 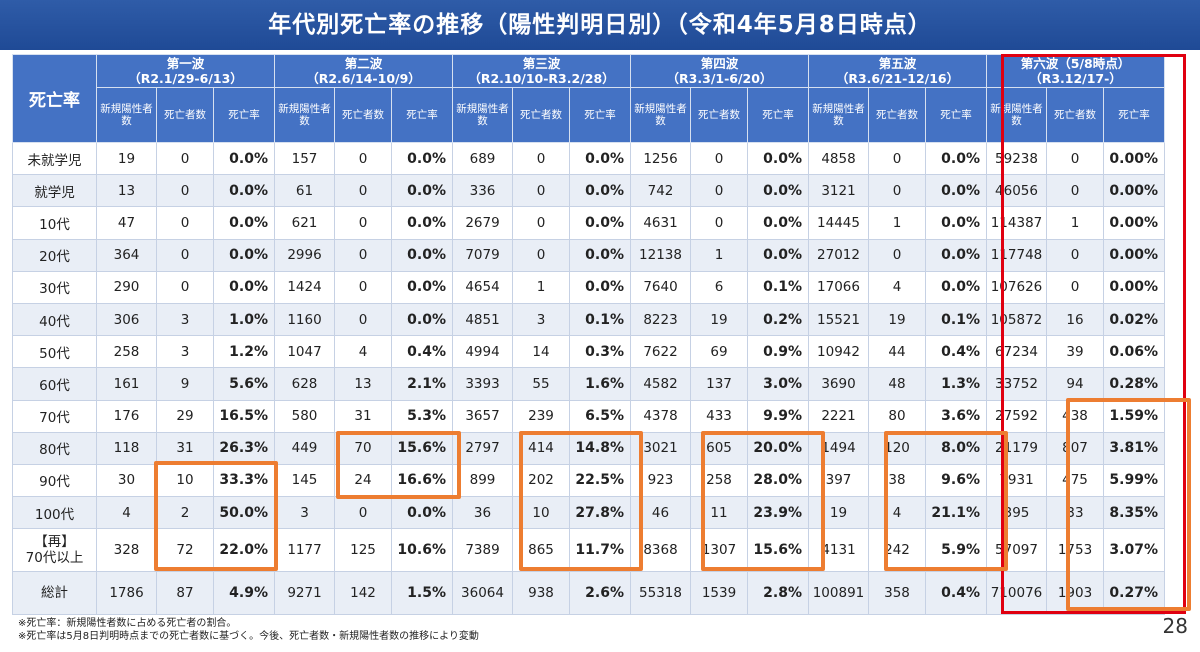 I want to click on new-positive-count: 14445, so click(x=838, y=223).